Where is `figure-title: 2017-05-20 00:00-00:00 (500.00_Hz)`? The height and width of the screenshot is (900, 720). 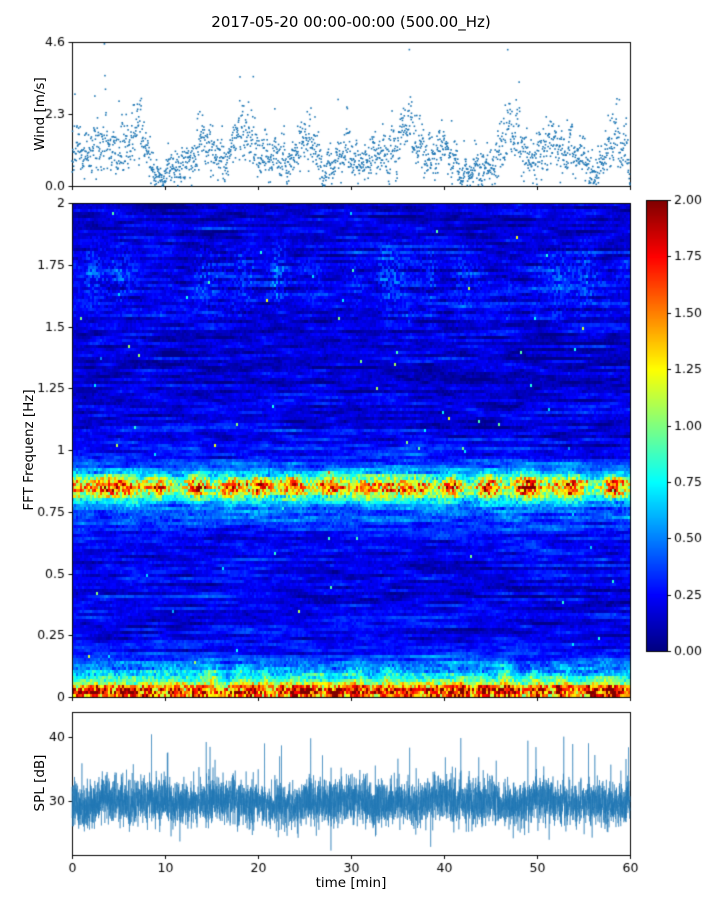 figure-title: 2017-05-20 00:00-00:00 (500.00_Hz) is located at coordinates (351, 22).